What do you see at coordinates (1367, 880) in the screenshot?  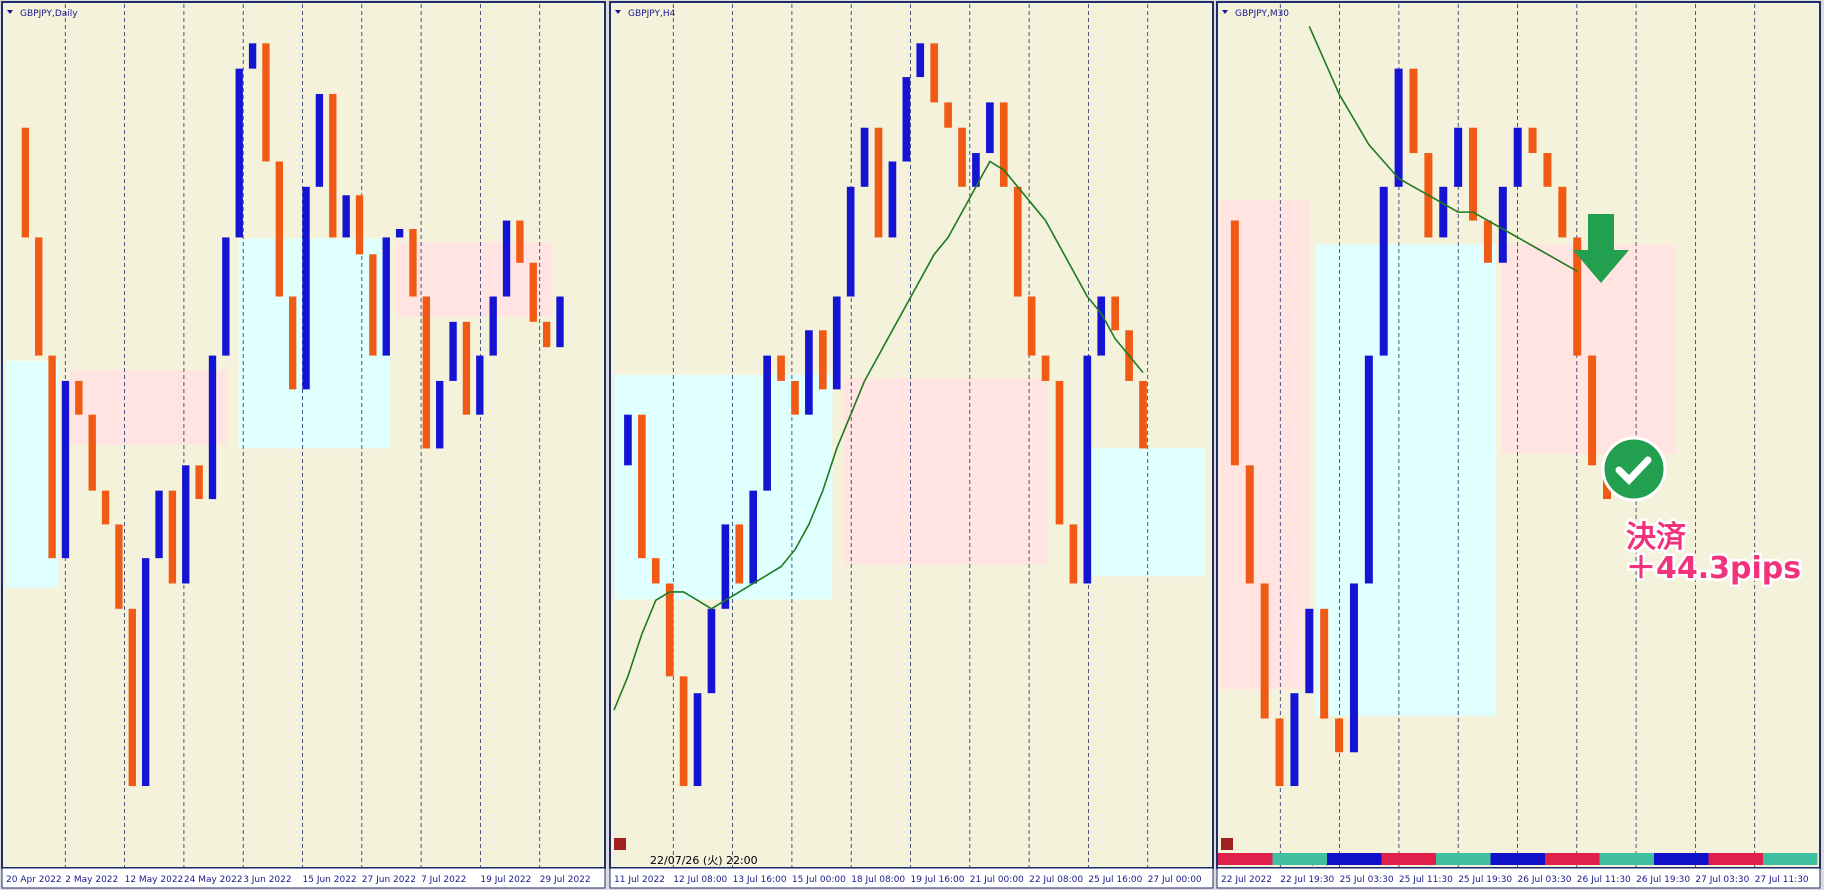 I see `x-label: 25 Jul 03:30` at bounding box center [1367, 880].